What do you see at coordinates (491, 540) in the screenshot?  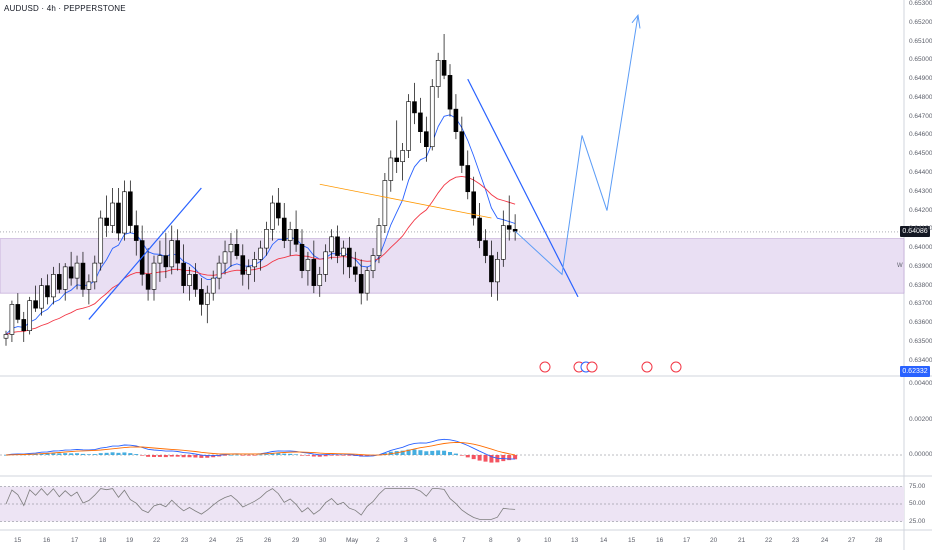 I see `time-axis-label: 8` at bounding box center [491, 540].